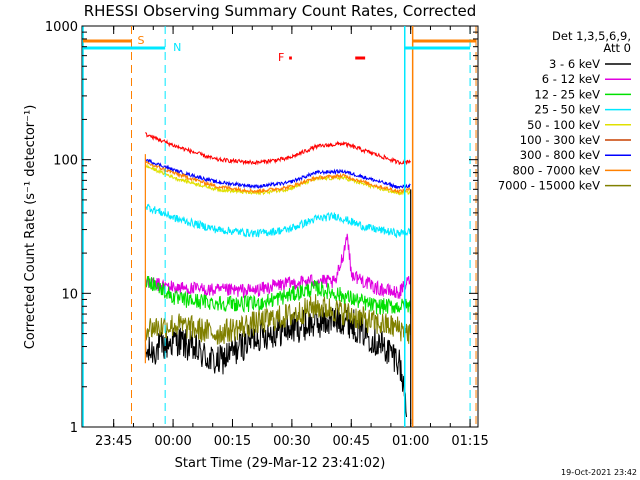  I want to click on legend-entry-label: 800 - 7000 keV, so click(556, 170).